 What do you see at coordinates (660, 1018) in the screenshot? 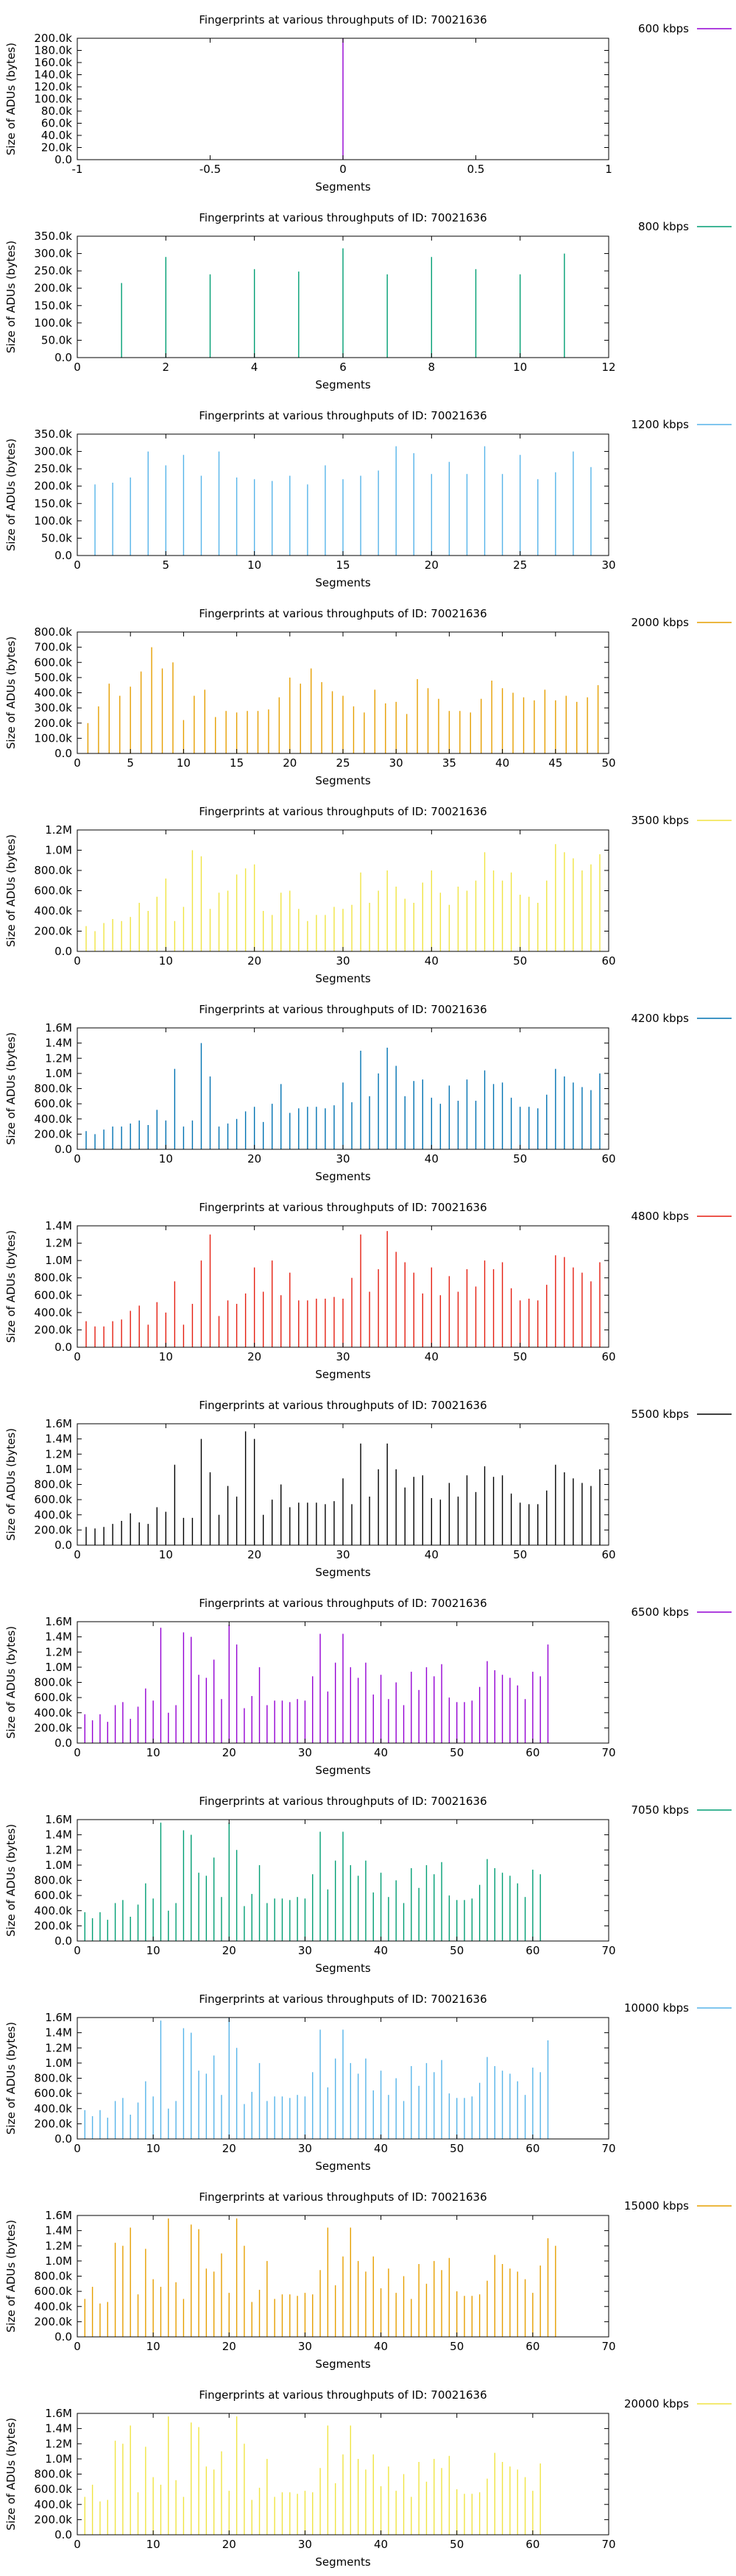
I see `legend-label: 4200 kbps` at bounding box center [660, 1018].